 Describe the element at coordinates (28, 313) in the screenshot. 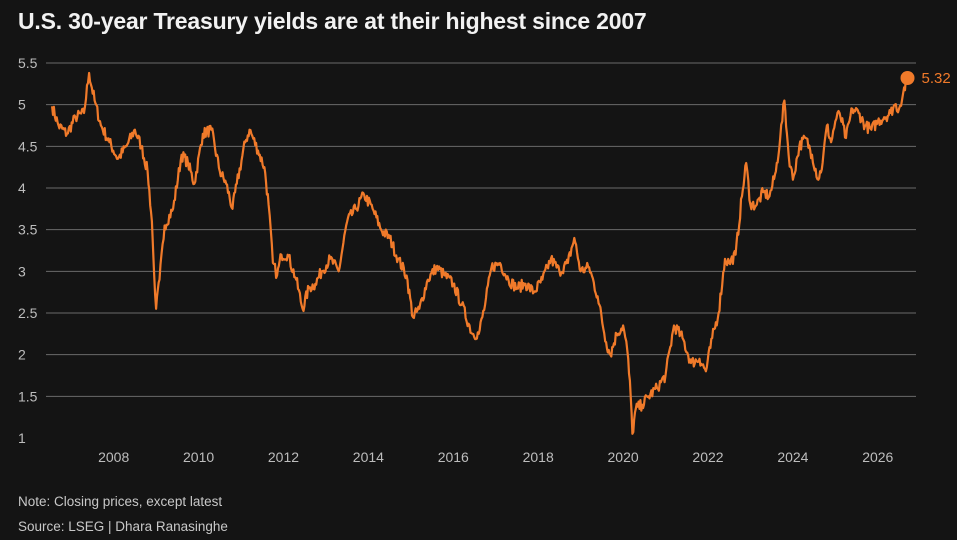

I see `y-tick-label: 2.5` at that location.